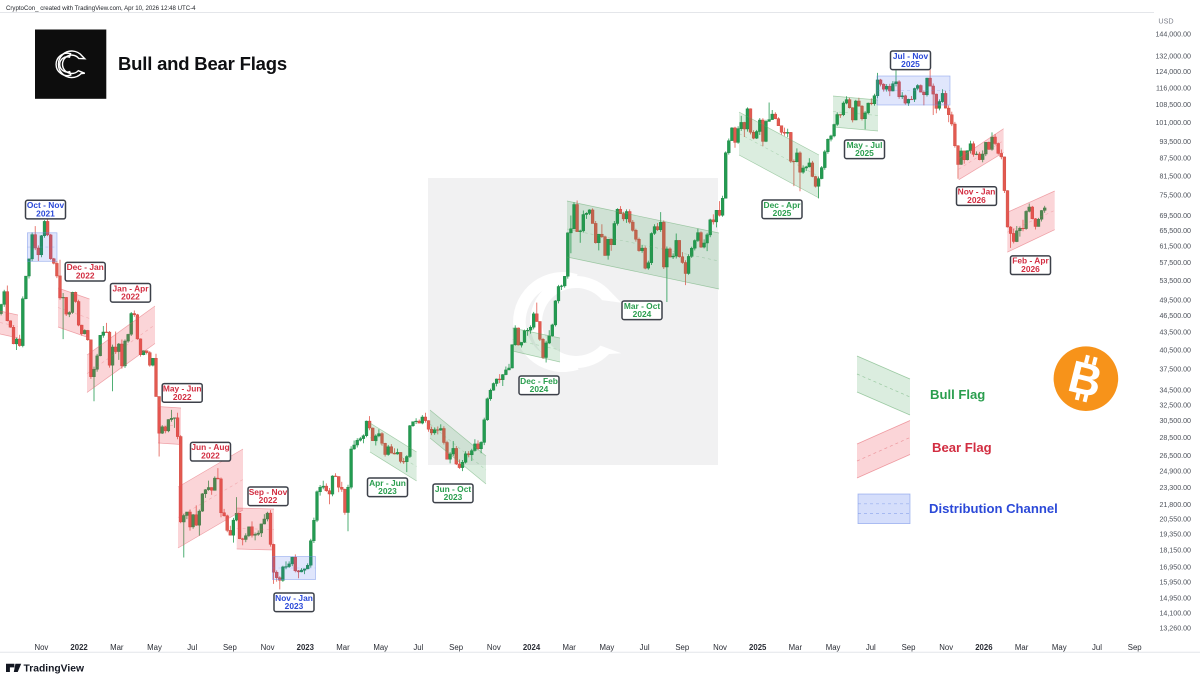 This screenshot has height=688, width=1200. Describe the element at coordinates (1175, 159) in the screenshot. I see `svg-text: 87,500.00` at that location.